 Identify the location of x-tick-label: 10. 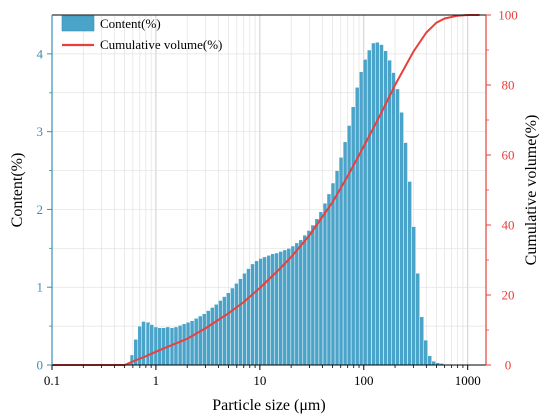
(259, 380).